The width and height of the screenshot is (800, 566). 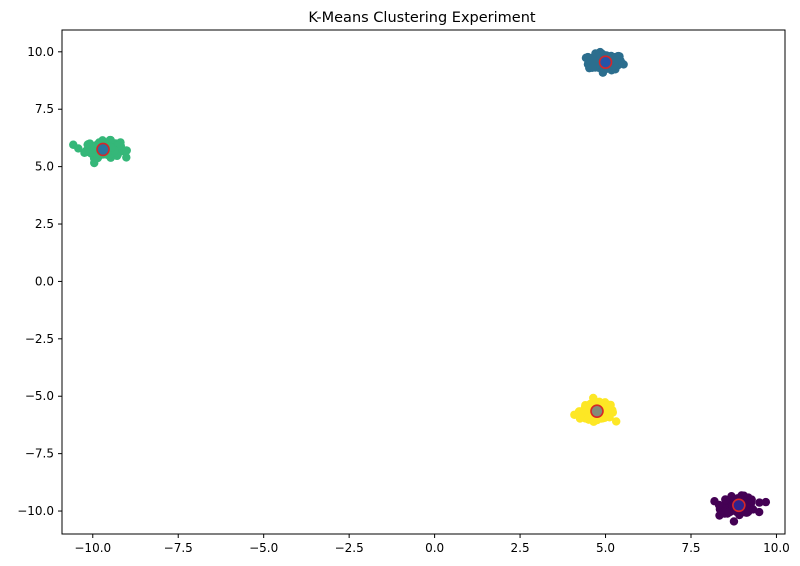 I want to click on y-tick-label: 5.0, so click(x=44, y=167).